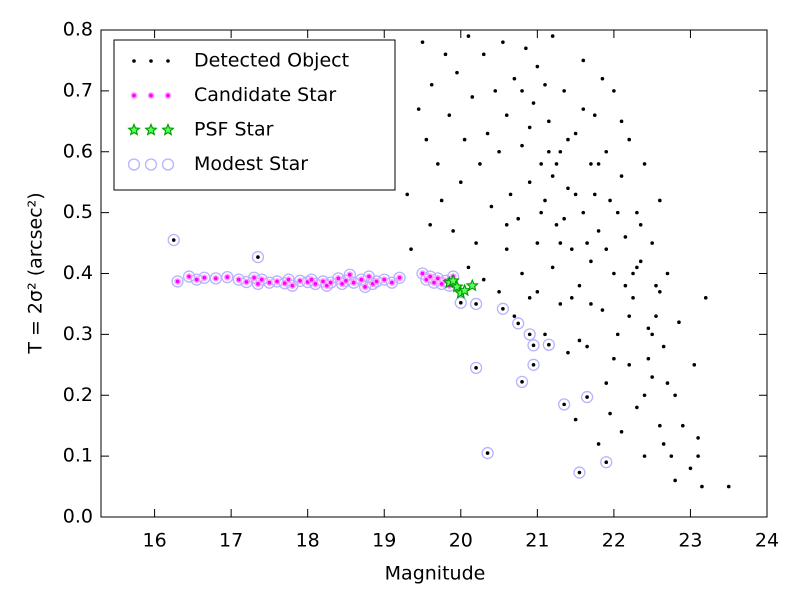 This screenshot has width=800, height=600. What do you see at coordinates (461, 541) in the screenshot?
I see `x-tick-label: 20` at bounding box center [461, 541].